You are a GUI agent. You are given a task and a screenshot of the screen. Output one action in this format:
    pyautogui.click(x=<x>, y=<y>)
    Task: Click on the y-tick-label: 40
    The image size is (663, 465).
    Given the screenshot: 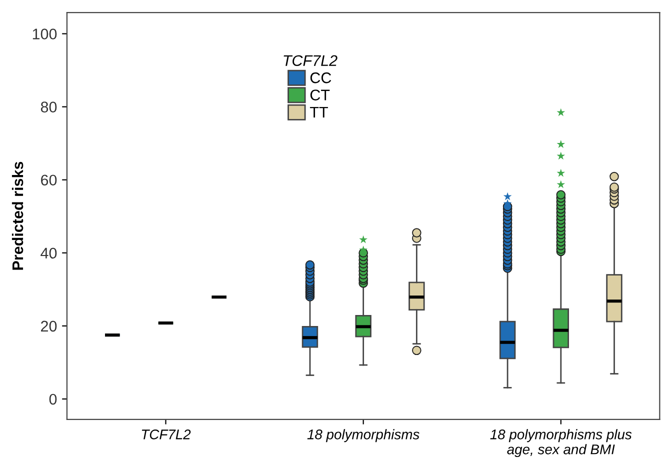 What is the action you would take?
    pyautogui.click(x=48, y=253)
    